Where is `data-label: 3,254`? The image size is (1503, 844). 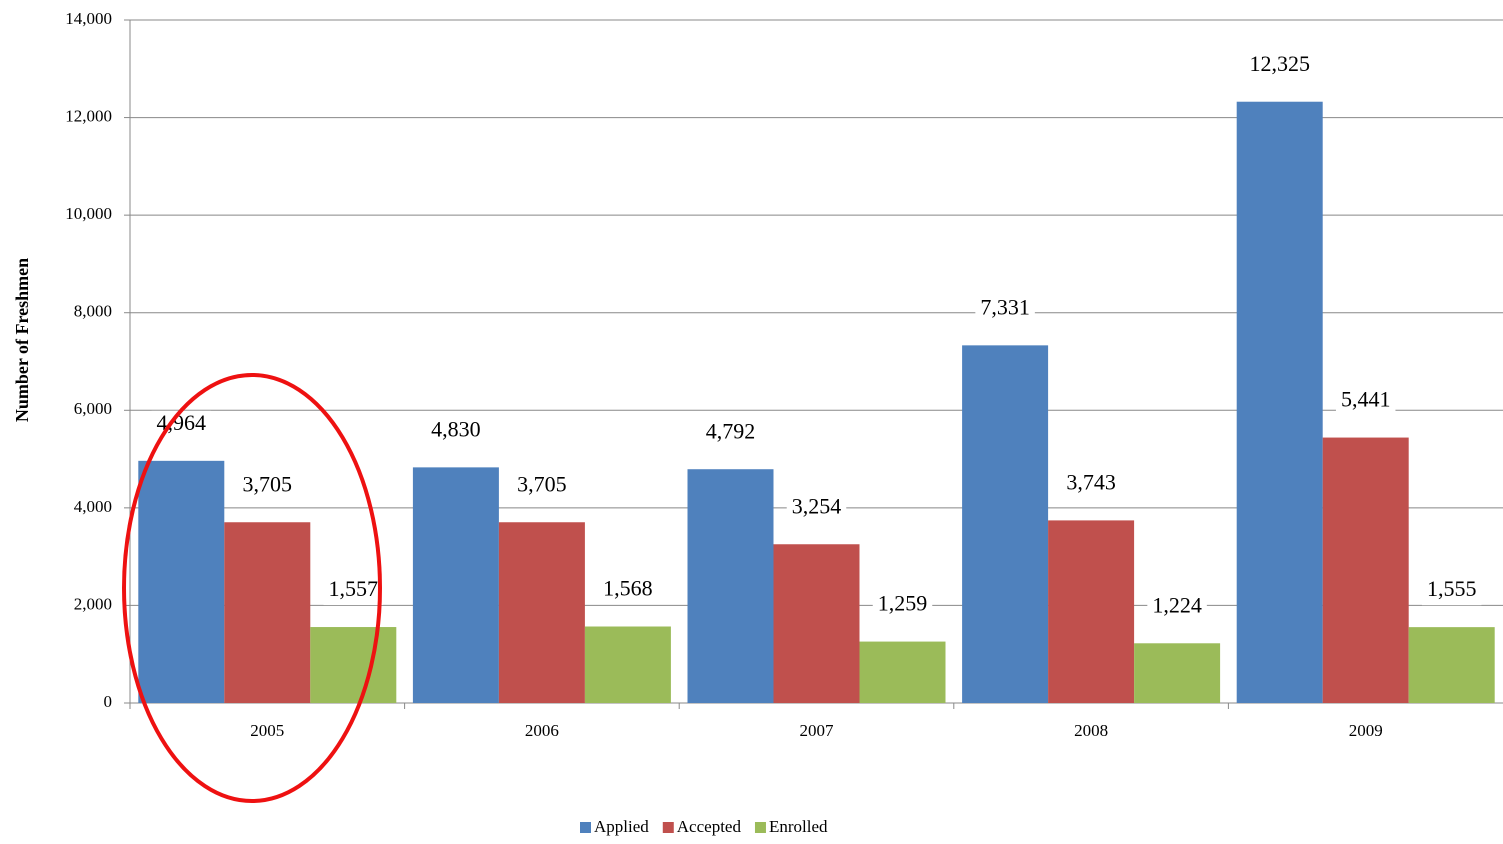 data-label: 3,254 is located at coordinates (817, 505).